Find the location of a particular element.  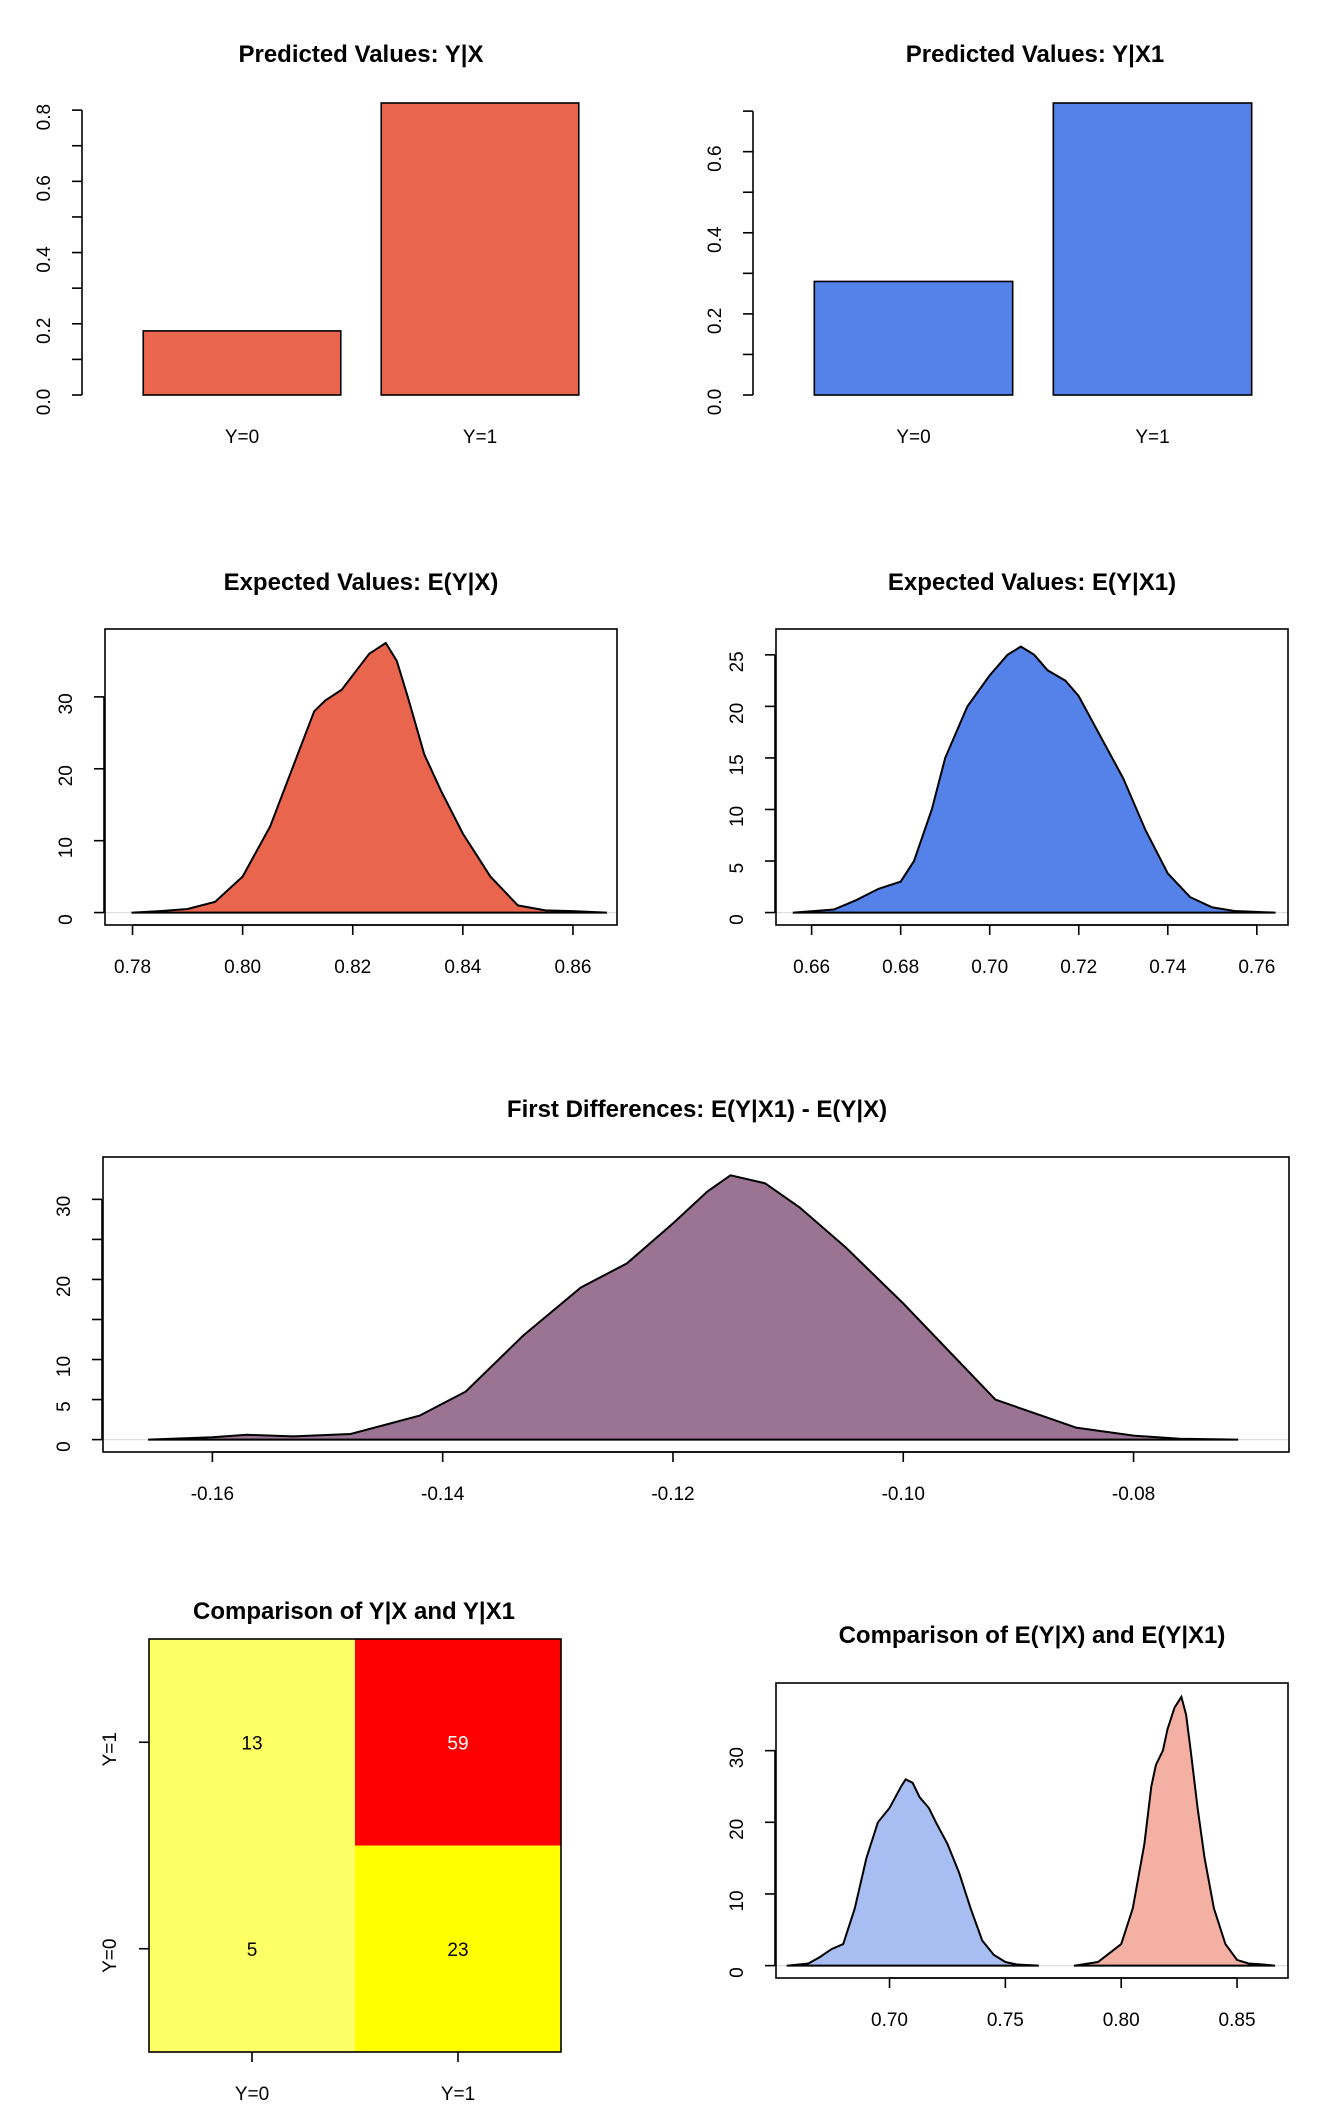

tick-label: 0.78 is located at coordinates (132, 967).